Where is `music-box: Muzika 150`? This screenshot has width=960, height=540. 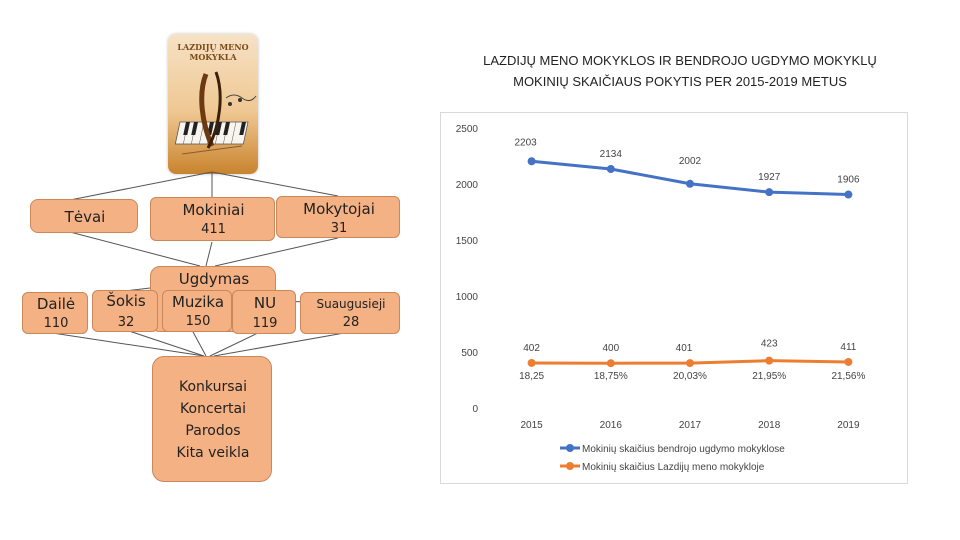
music-box: Muzika 150 is located at coordinates (197, 311).